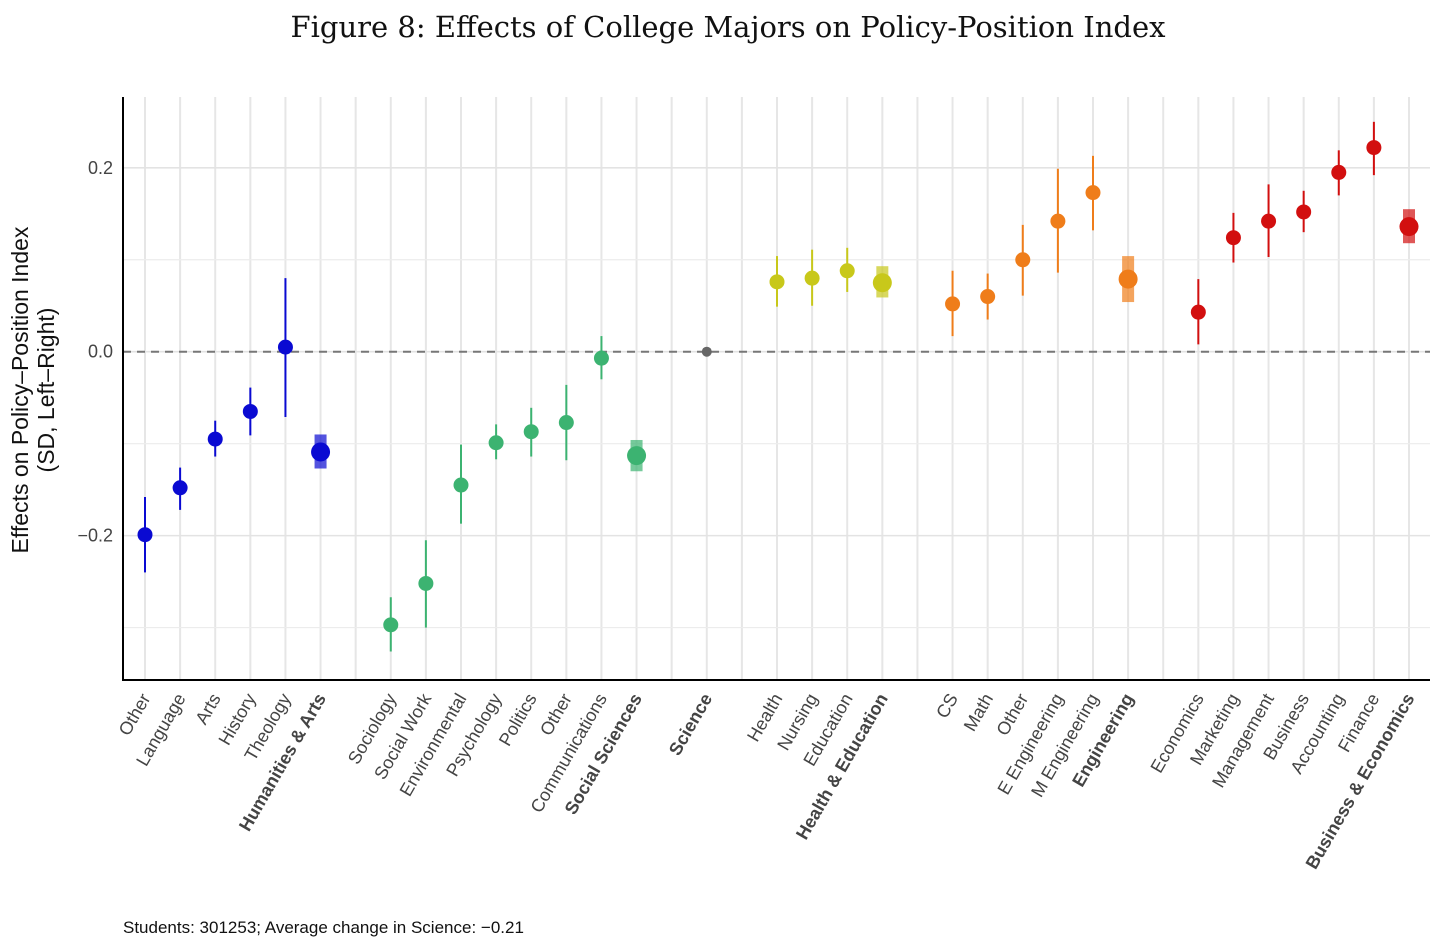 The width and height of the screenshot is (1456, 946). I want to click on x-tick-label: Arts, so click(207, 709).